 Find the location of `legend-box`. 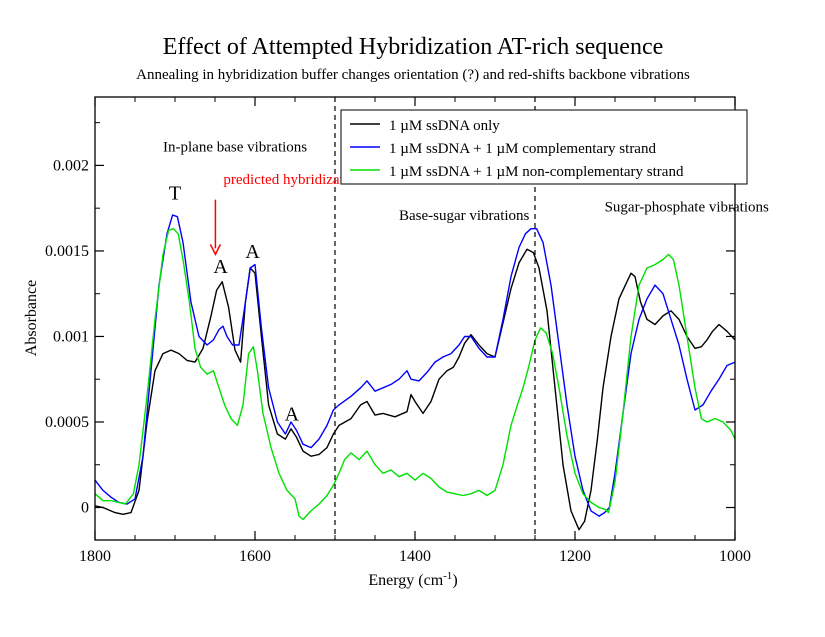

legend-box is located at coordinates (544, 147).